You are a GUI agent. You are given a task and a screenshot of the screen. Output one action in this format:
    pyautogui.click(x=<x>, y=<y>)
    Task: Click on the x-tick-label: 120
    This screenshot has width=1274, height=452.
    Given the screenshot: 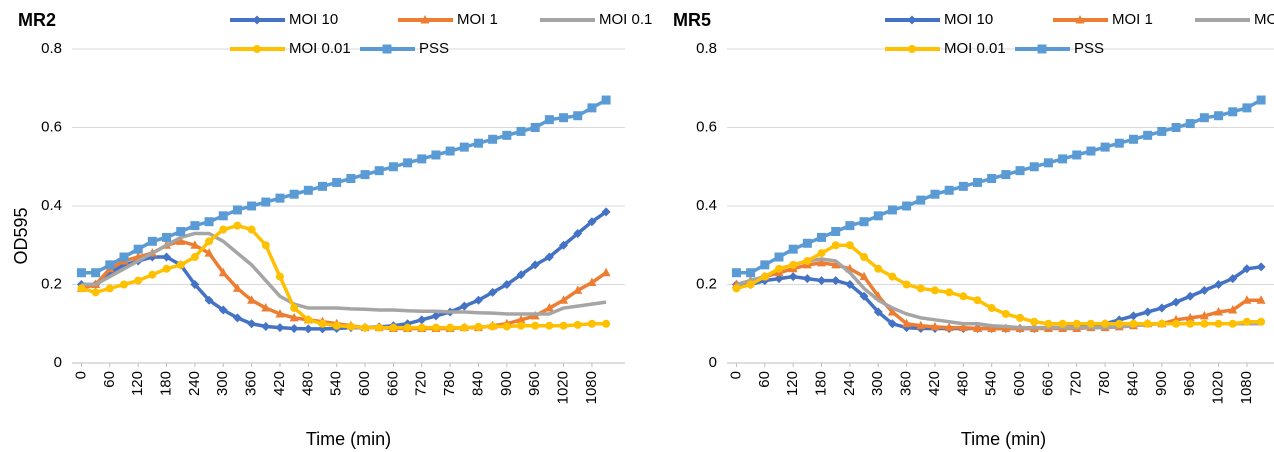 What is the action you would take?
    pyautogui.click(x=792, y=383)
    